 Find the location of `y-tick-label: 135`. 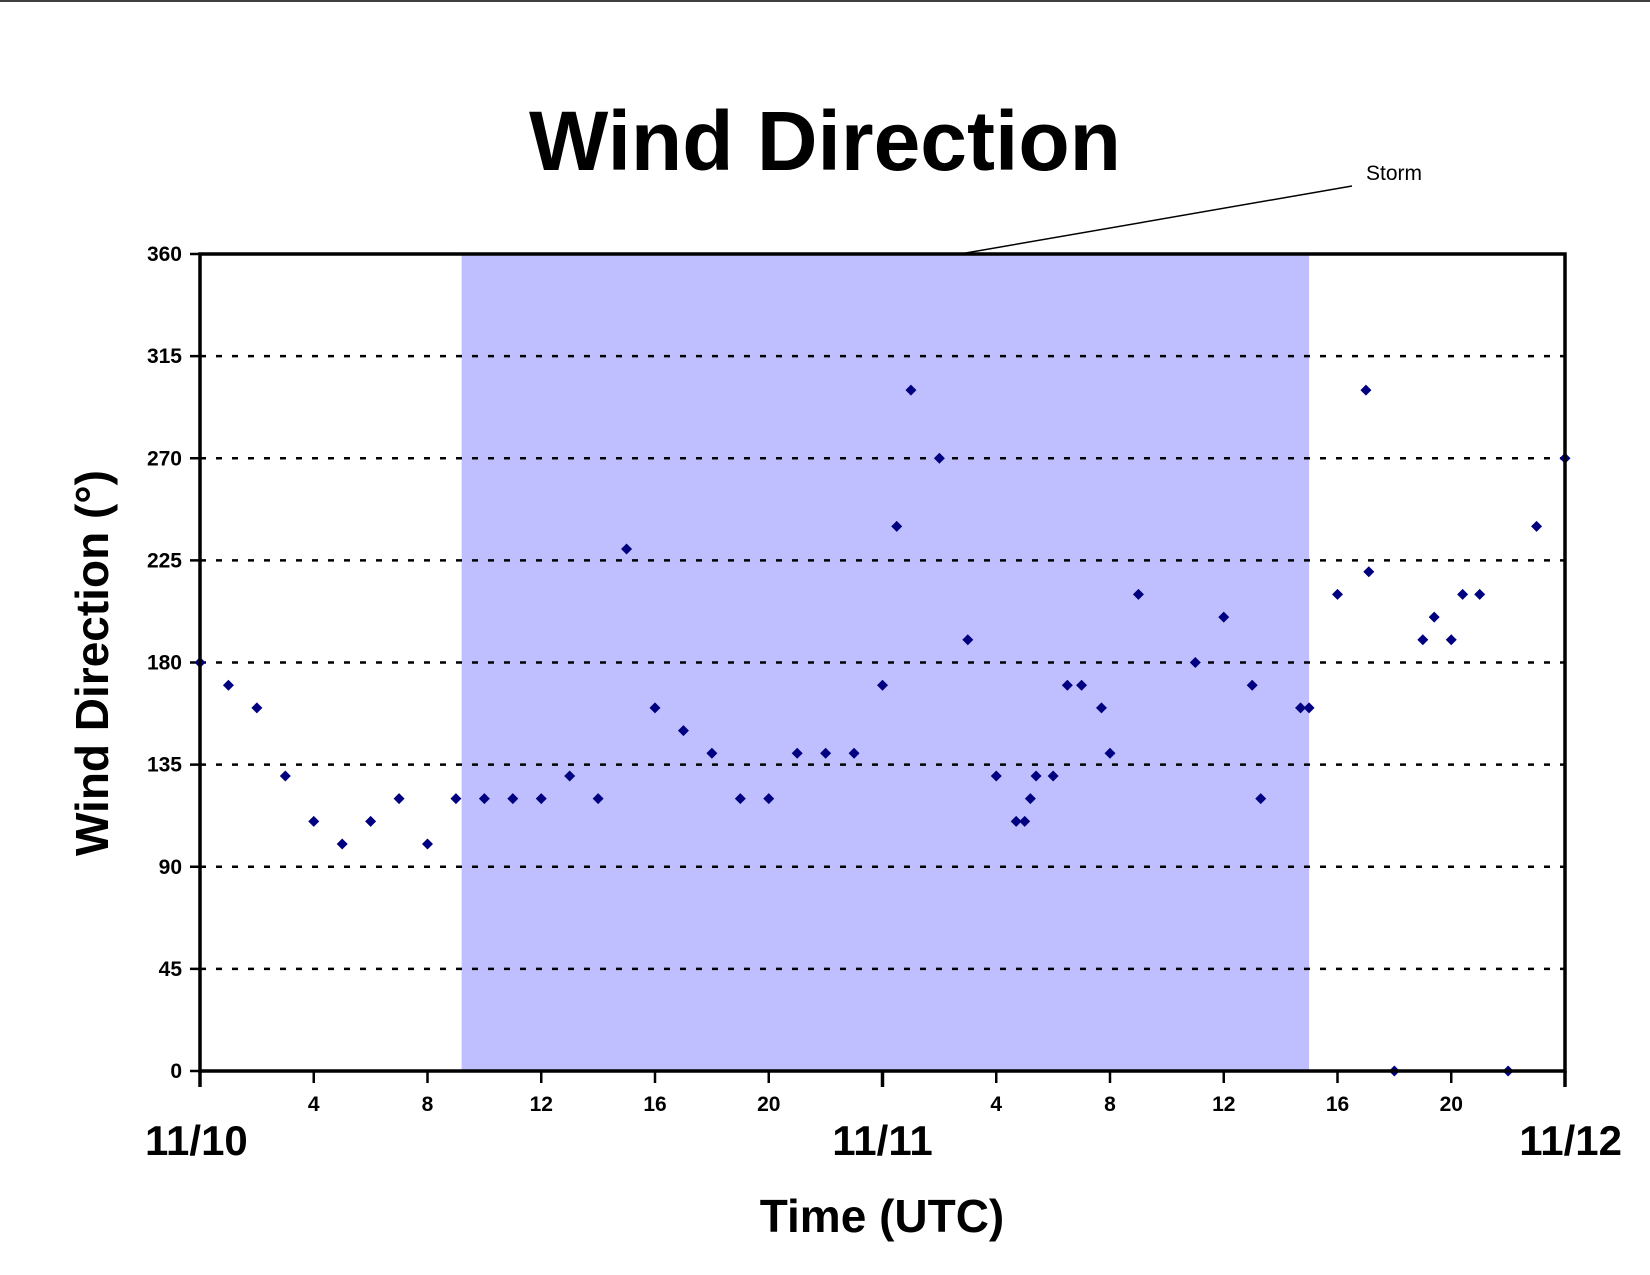

y-tick-label: 135 is located at coordinates (164, 765).